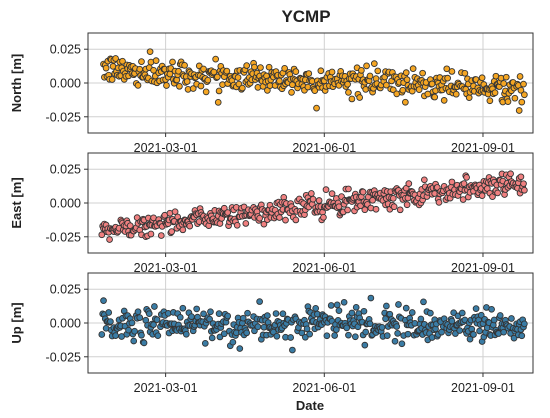  What do you see at coordinates (16, 322) in the screenshot?
I see `up-ylabel: Up [m]` at bounding box center [16, 322].